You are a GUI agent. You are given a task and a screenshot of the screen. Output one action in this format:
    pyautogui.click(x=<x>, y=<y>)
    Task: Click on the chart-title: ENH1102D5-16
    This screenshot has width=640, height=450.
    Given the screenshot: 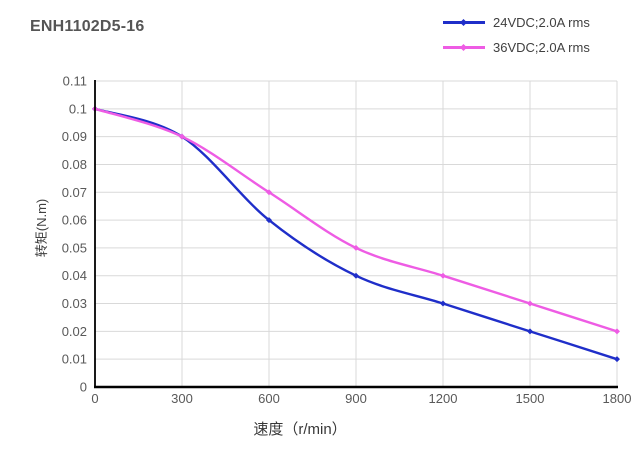 What is the action you would take?
    pyautogui.click(x=87, y=26)
    